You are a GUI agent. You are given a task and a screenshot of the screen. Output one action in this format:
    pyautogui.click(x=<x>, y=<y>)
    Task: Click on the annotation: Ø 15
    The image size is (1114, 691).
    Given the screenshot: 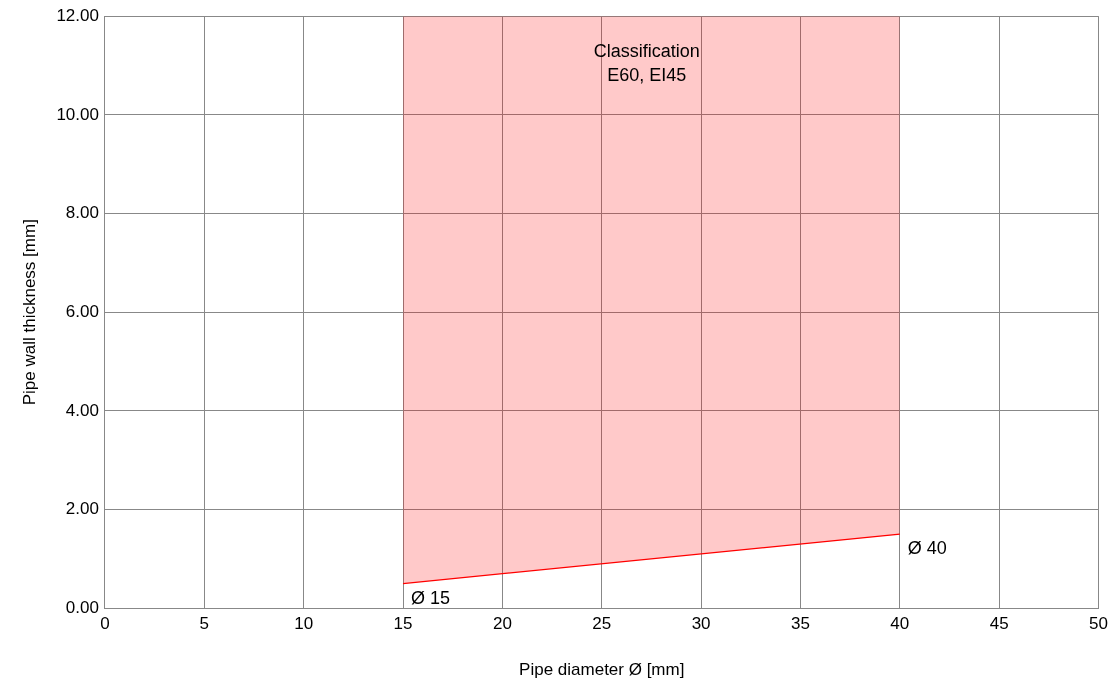 What is the action you would take?
    pyautogui.click(x=431, y=597)
    